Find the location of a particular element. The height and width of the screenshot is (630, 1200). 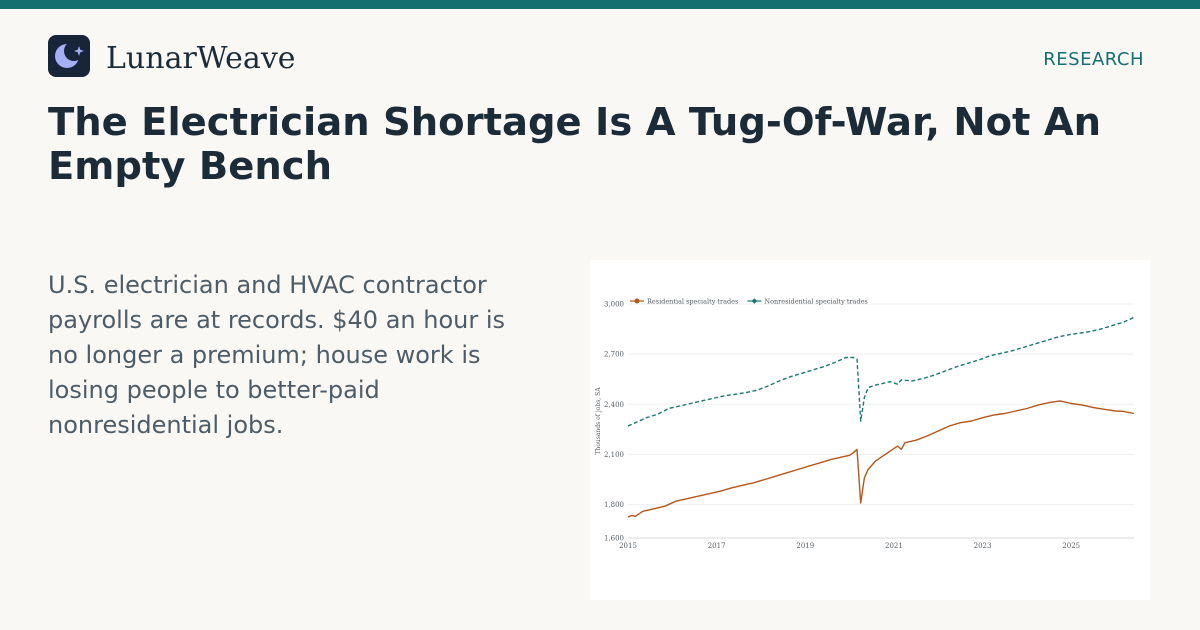

x-tick-label: 2017 is located at coordinates (717, 546).